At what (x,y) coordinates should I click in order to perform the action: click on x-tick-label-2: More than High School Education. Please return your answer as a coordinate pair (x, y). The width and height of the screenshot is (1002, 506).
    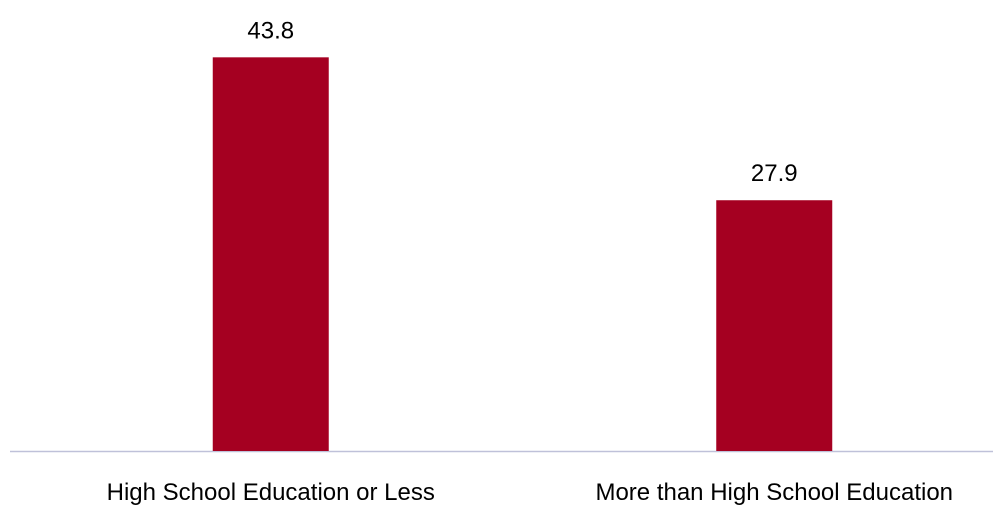
    Looking at the image, I should click on (774, 492).